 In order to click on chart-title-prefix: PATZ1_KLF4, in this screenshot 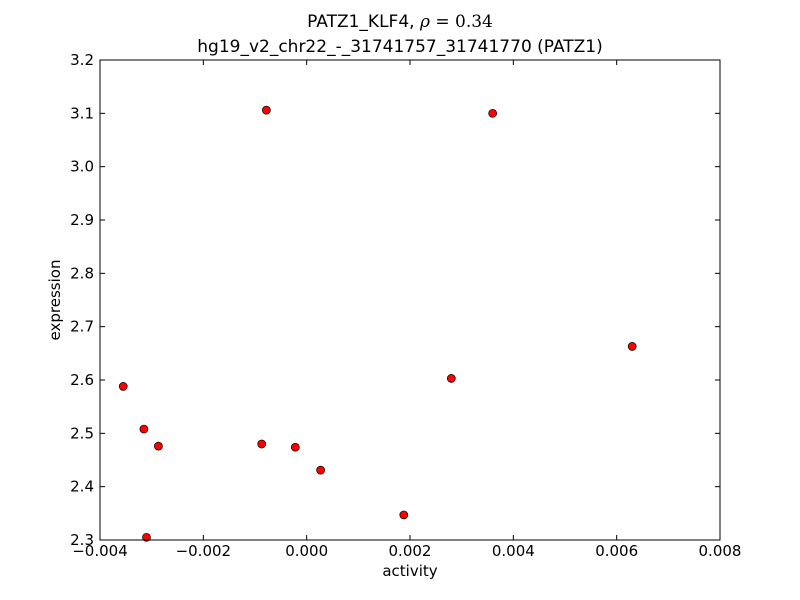, I will do `click(363, 22)`.